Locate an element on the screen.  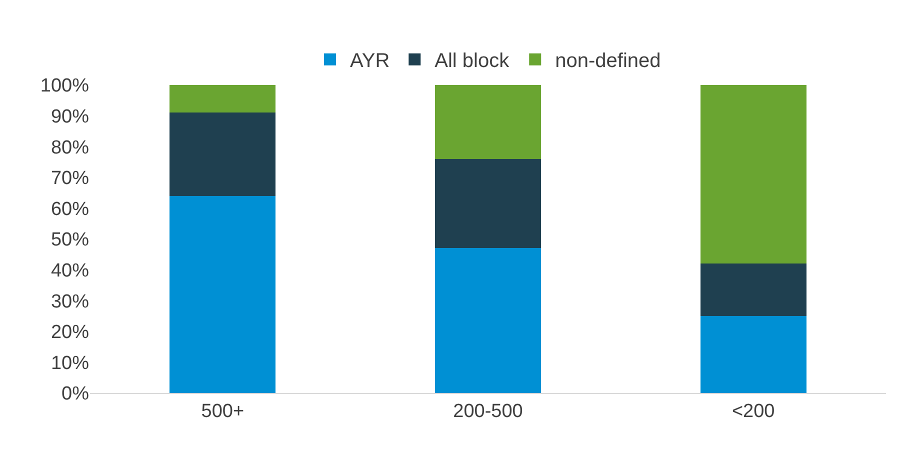
y-tick-label: 30% is located at coordinates (70, 301).